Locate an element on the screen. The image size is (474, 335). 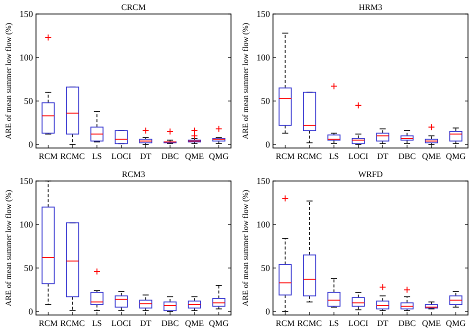
chart-title: WRFD is located at coordinates (370, 174).